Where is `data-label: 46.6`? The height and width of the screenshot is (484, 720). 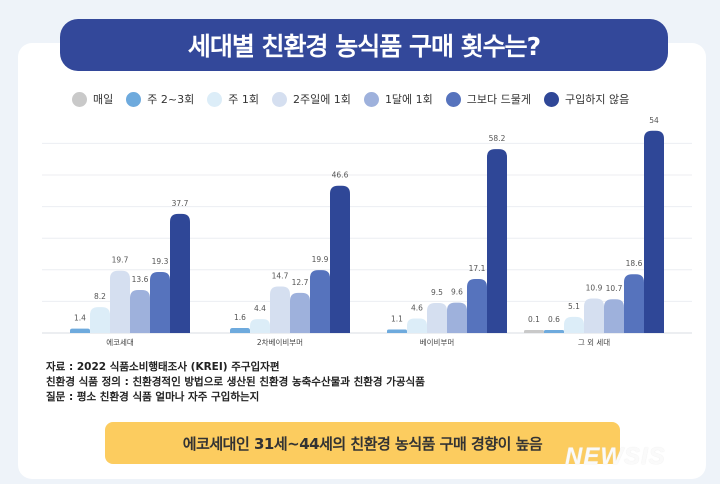 data-label: 46.6 is located at coordinates (340, 175).